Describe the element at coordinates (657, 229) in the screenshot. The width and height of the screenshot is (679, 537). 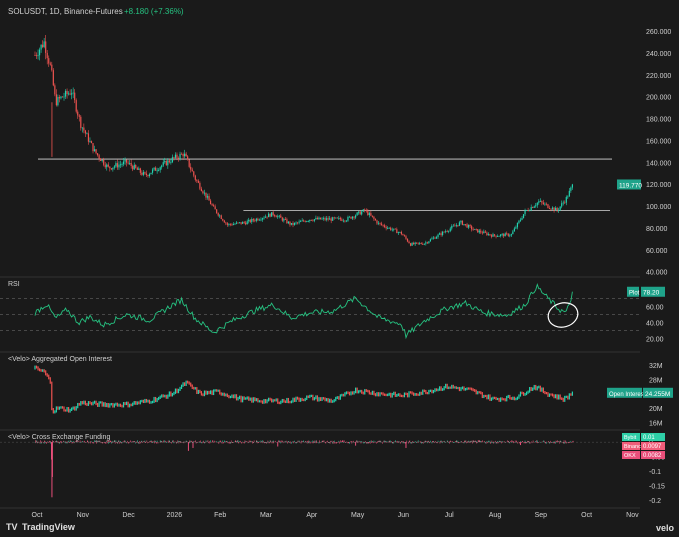
I see `price-axis-tick: 80.000` at that location.